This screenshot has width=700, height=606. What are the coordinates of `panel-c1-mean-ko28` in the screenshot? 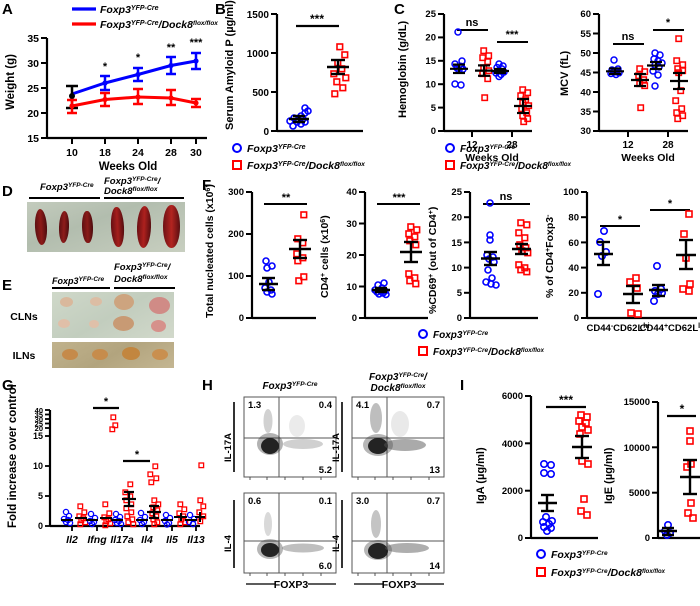 It's located at (523, 106).